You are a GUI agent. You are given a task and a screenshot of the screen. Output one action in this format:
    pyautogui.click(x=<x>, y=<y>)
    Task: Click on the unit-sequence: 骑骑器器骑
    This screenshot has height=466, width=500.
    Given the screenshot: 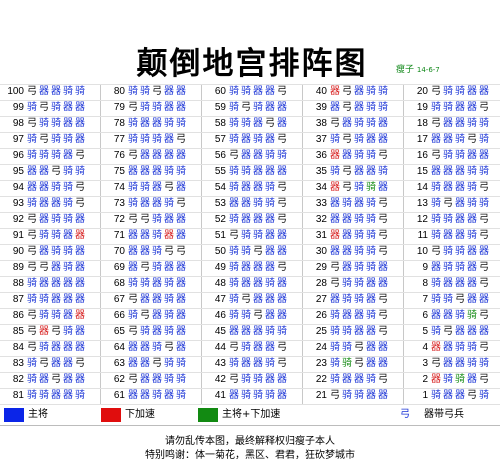 What is the action you would take?
    pyautogui.click(x=57, y=396)
    